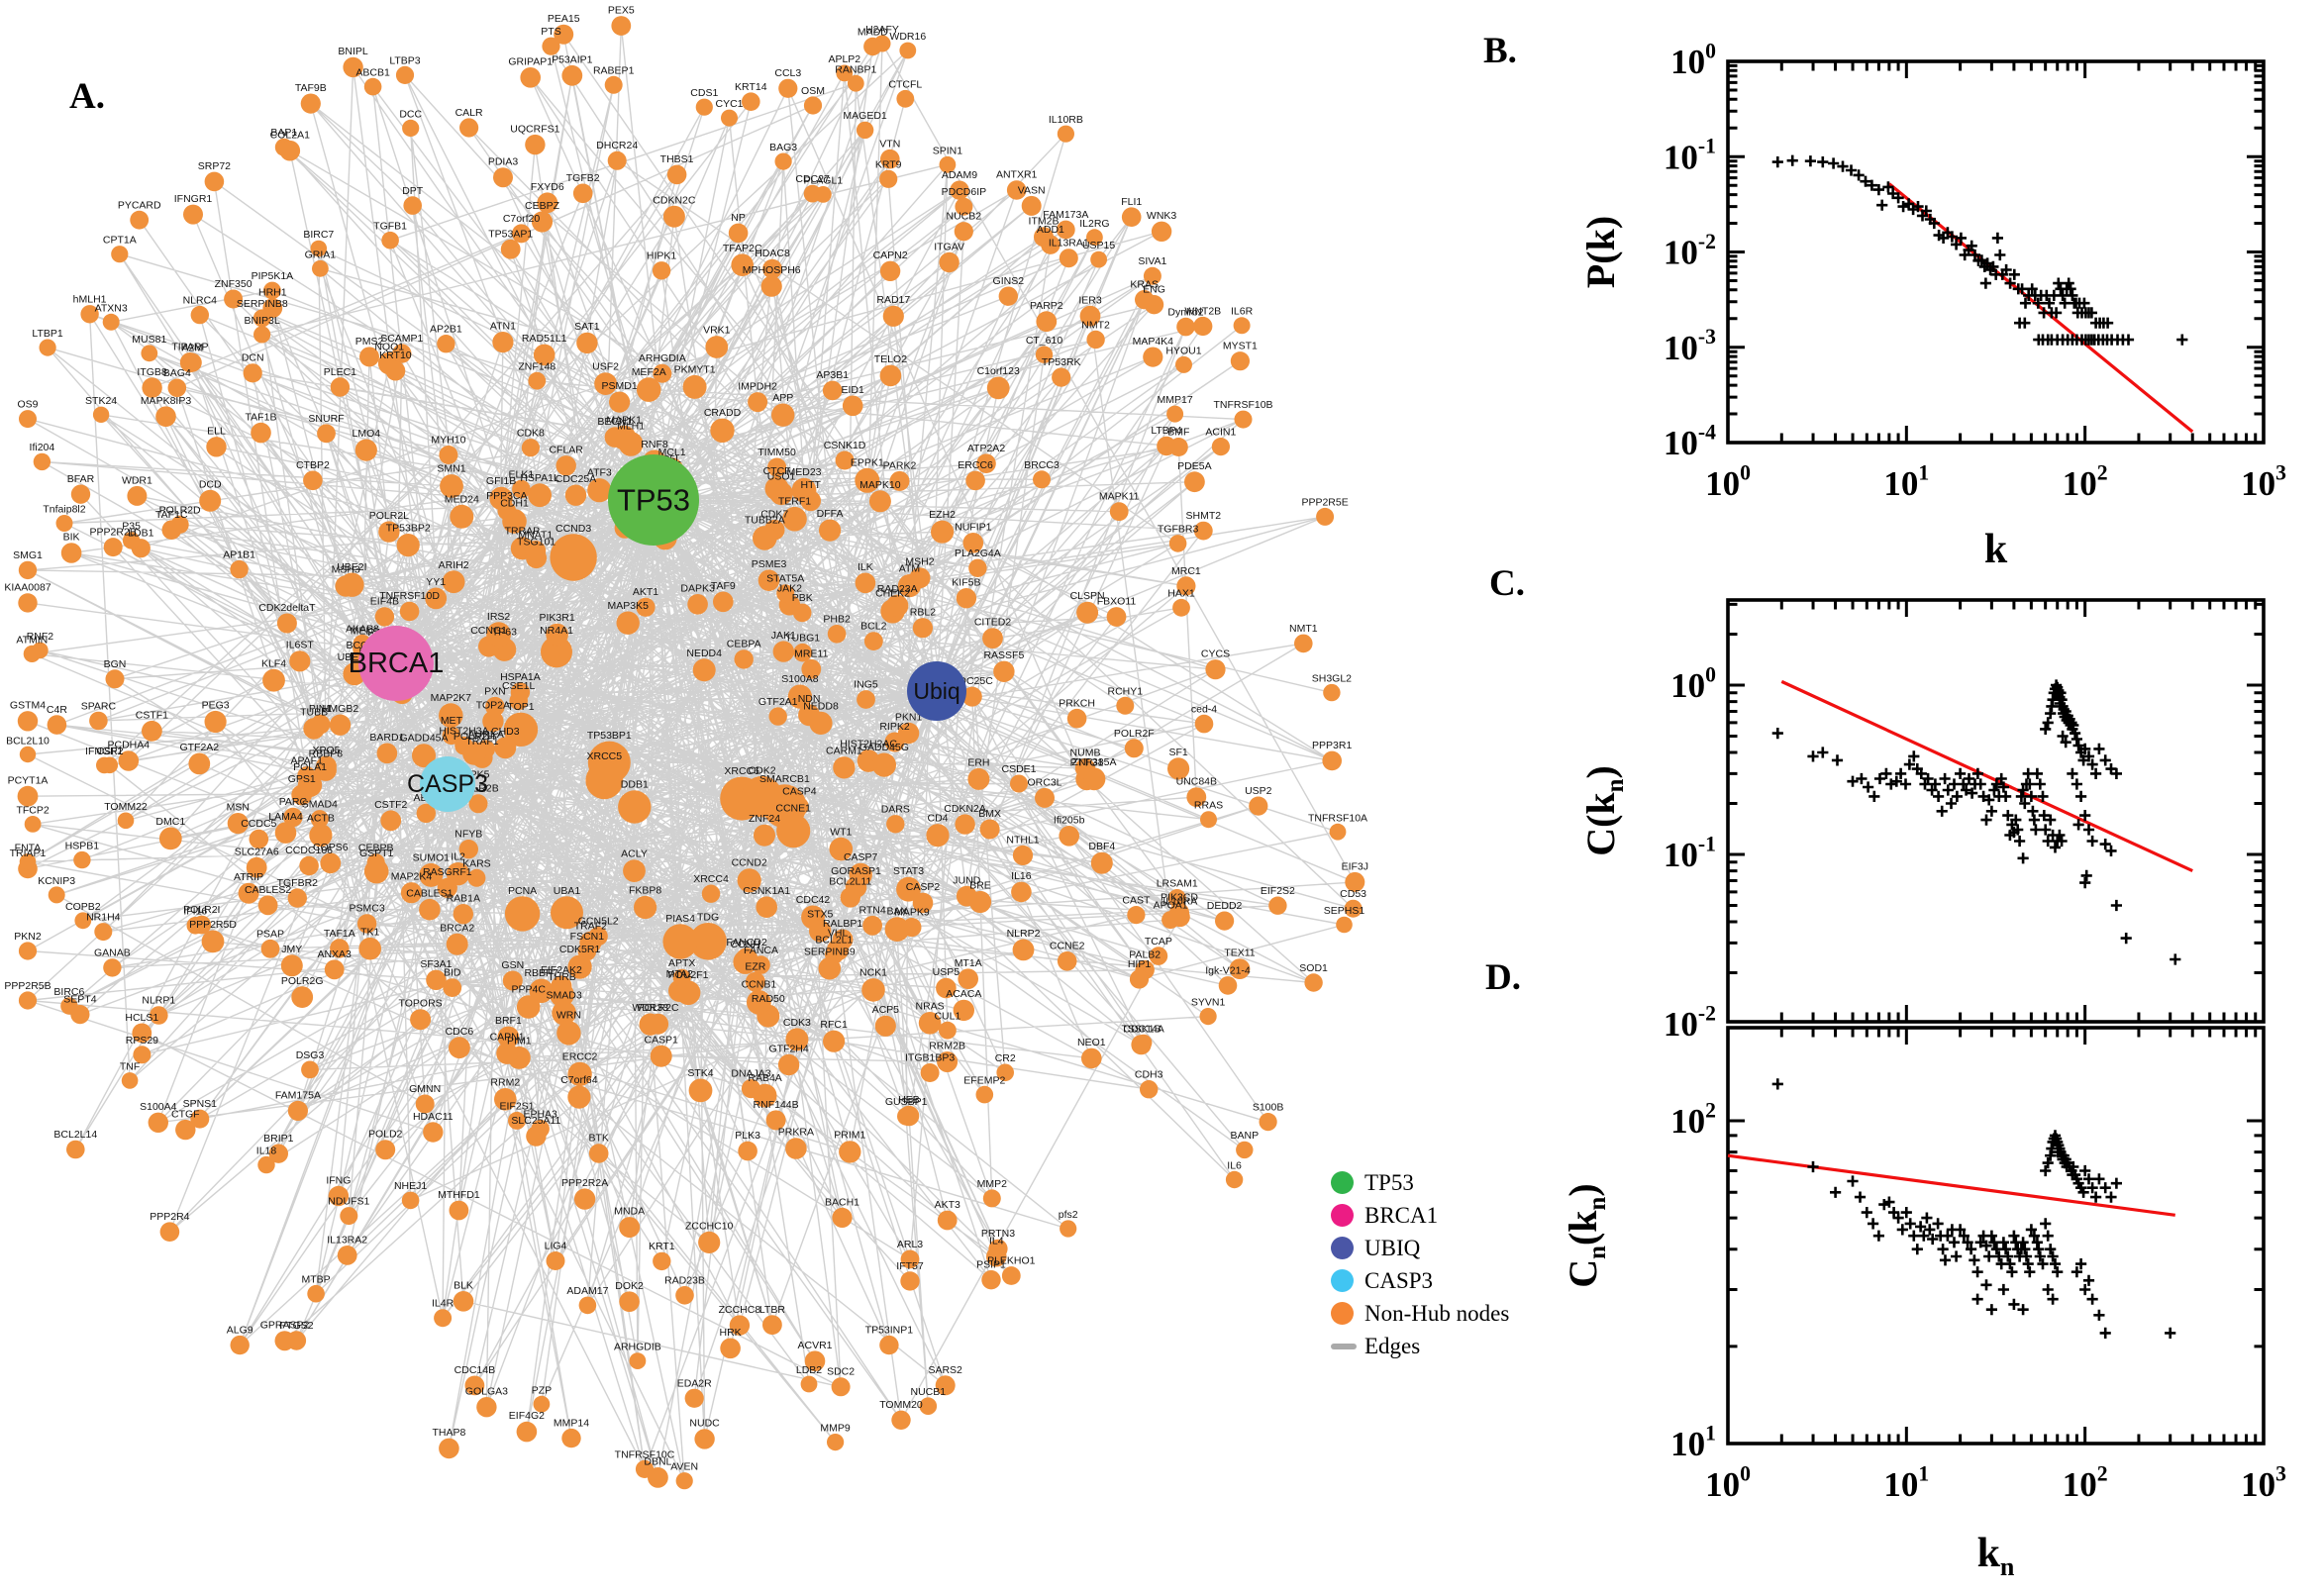 Image resolution: width=2323 pixels, height=1596 pixels. I want to click on network-node-label: BIRC6, so click(69, 992).